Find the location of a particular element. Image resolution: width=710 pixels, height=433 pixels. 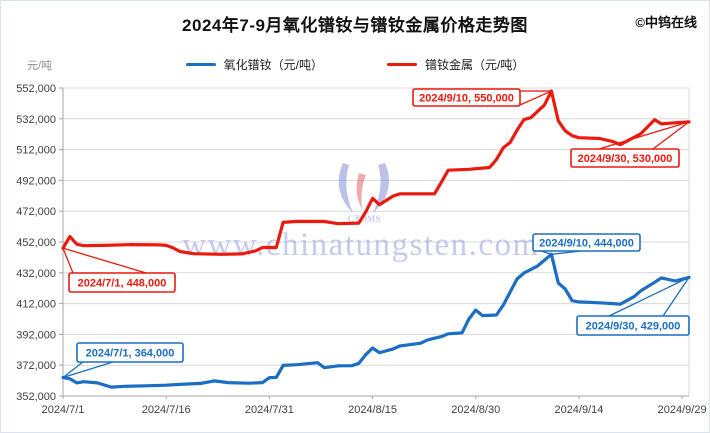

page-title: 2024年7-9月氧化镨钕与镨钕金属价格走势图 is located at coordinates (355, 25).